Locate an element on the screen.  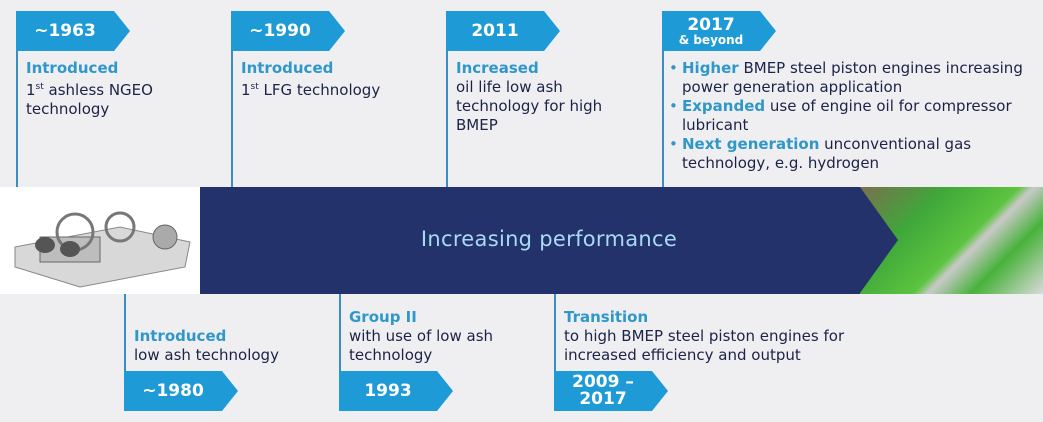
year-flag-2009-2017: 2009 – 2017 is located at coordinates (611, 391).